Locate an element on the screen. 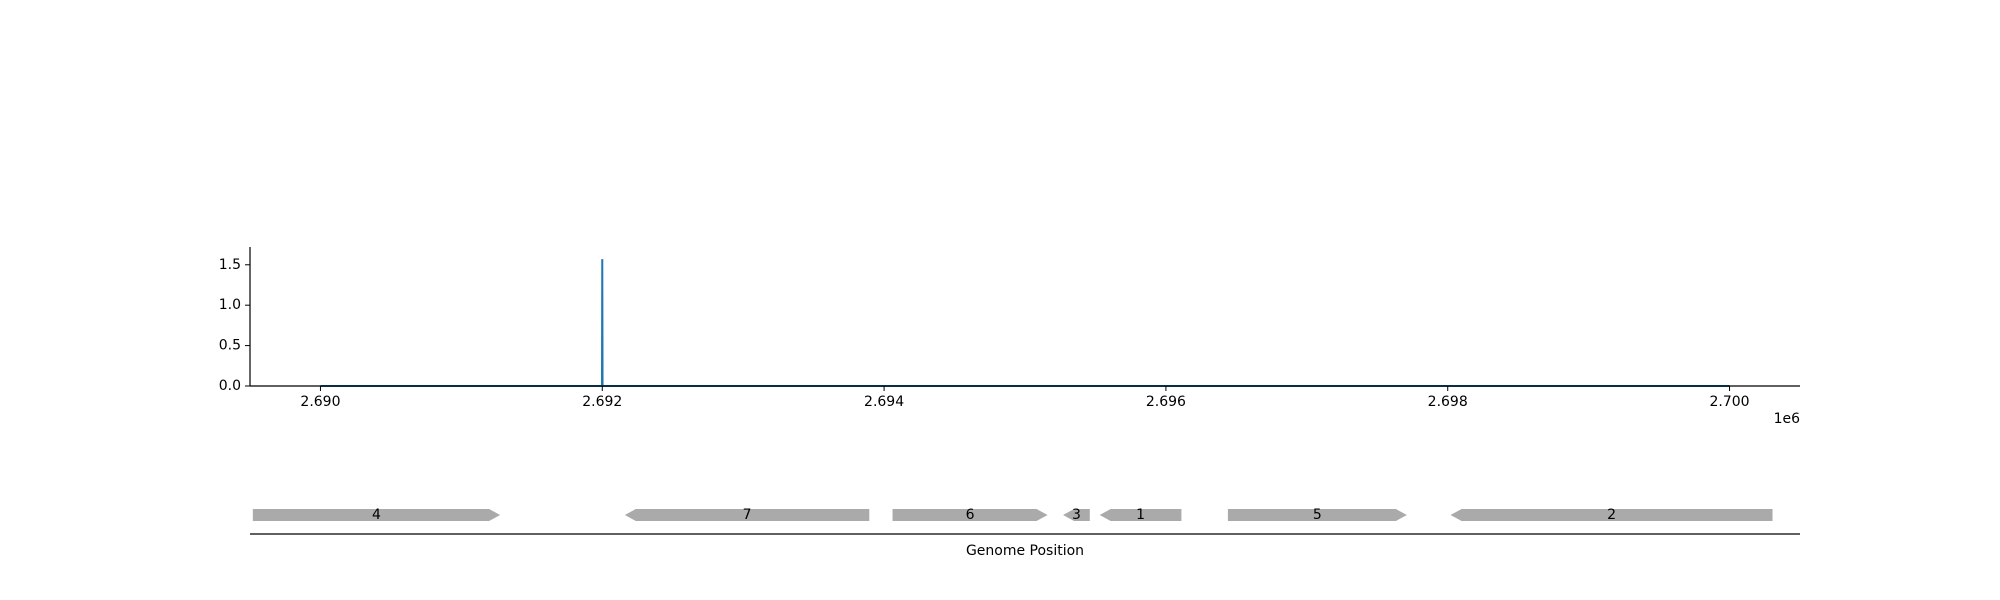  y-tick-label: 1.5 is located at coordinates (230, 265).